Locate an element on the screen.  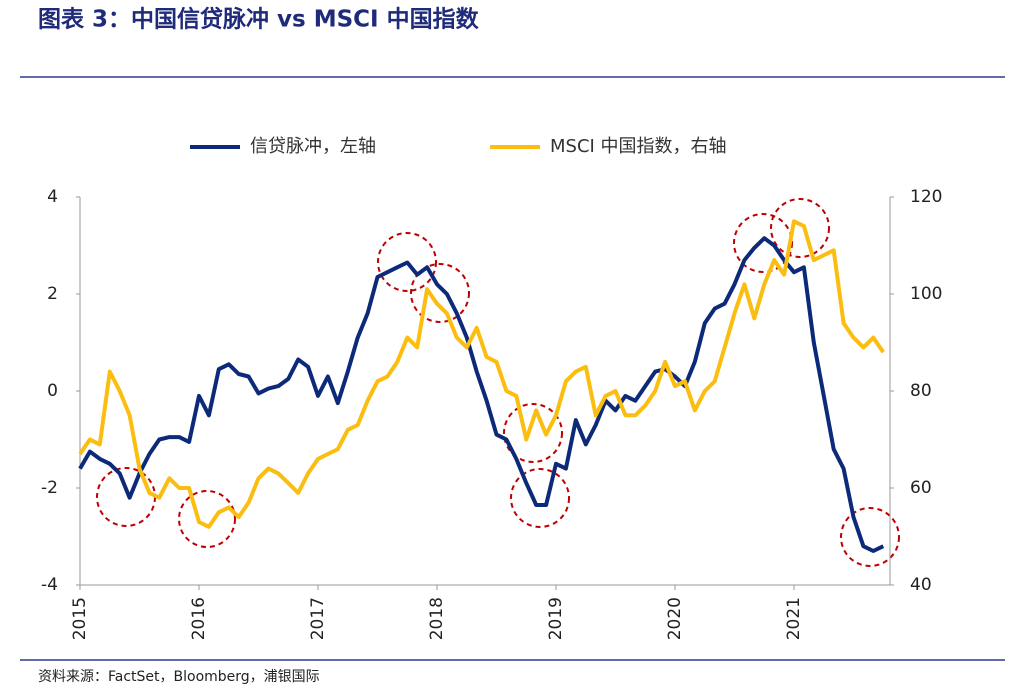
y2-tick-label: 80 is located at coordinates (921, 391).